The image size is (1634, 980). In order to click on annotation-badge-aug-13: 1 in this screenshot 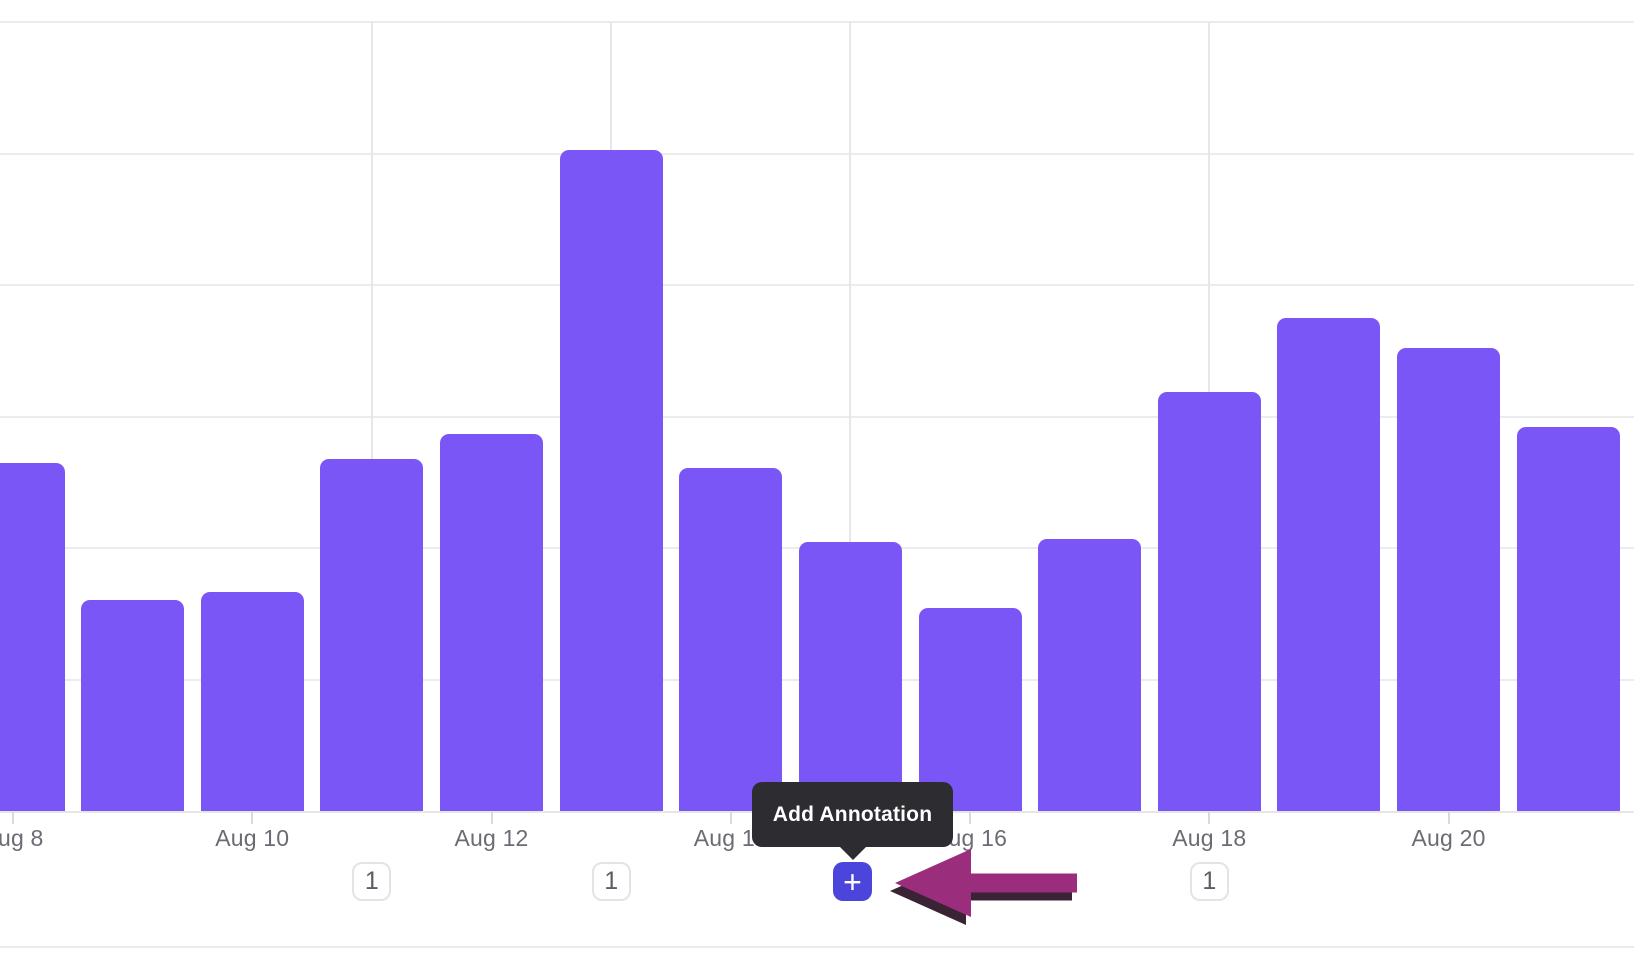, I will do `click(611, 881)`.